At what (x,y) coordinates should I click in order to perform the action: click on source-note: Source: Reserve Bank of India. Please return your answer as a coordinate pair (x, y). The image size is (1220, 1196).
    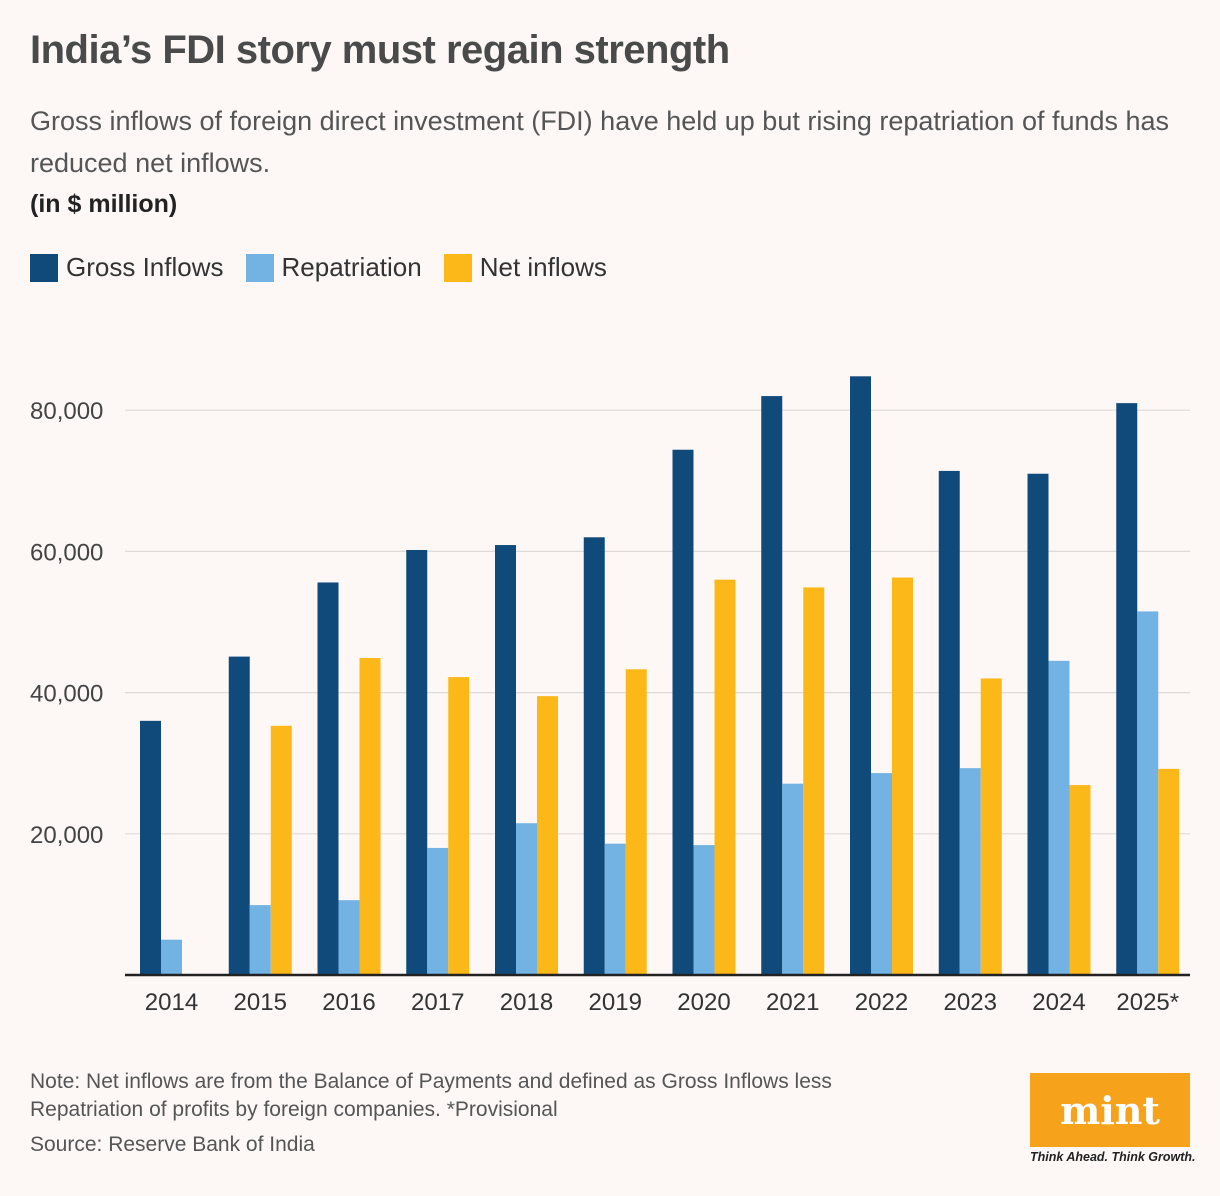
    Looking at the image, I should click on (172, 1144).